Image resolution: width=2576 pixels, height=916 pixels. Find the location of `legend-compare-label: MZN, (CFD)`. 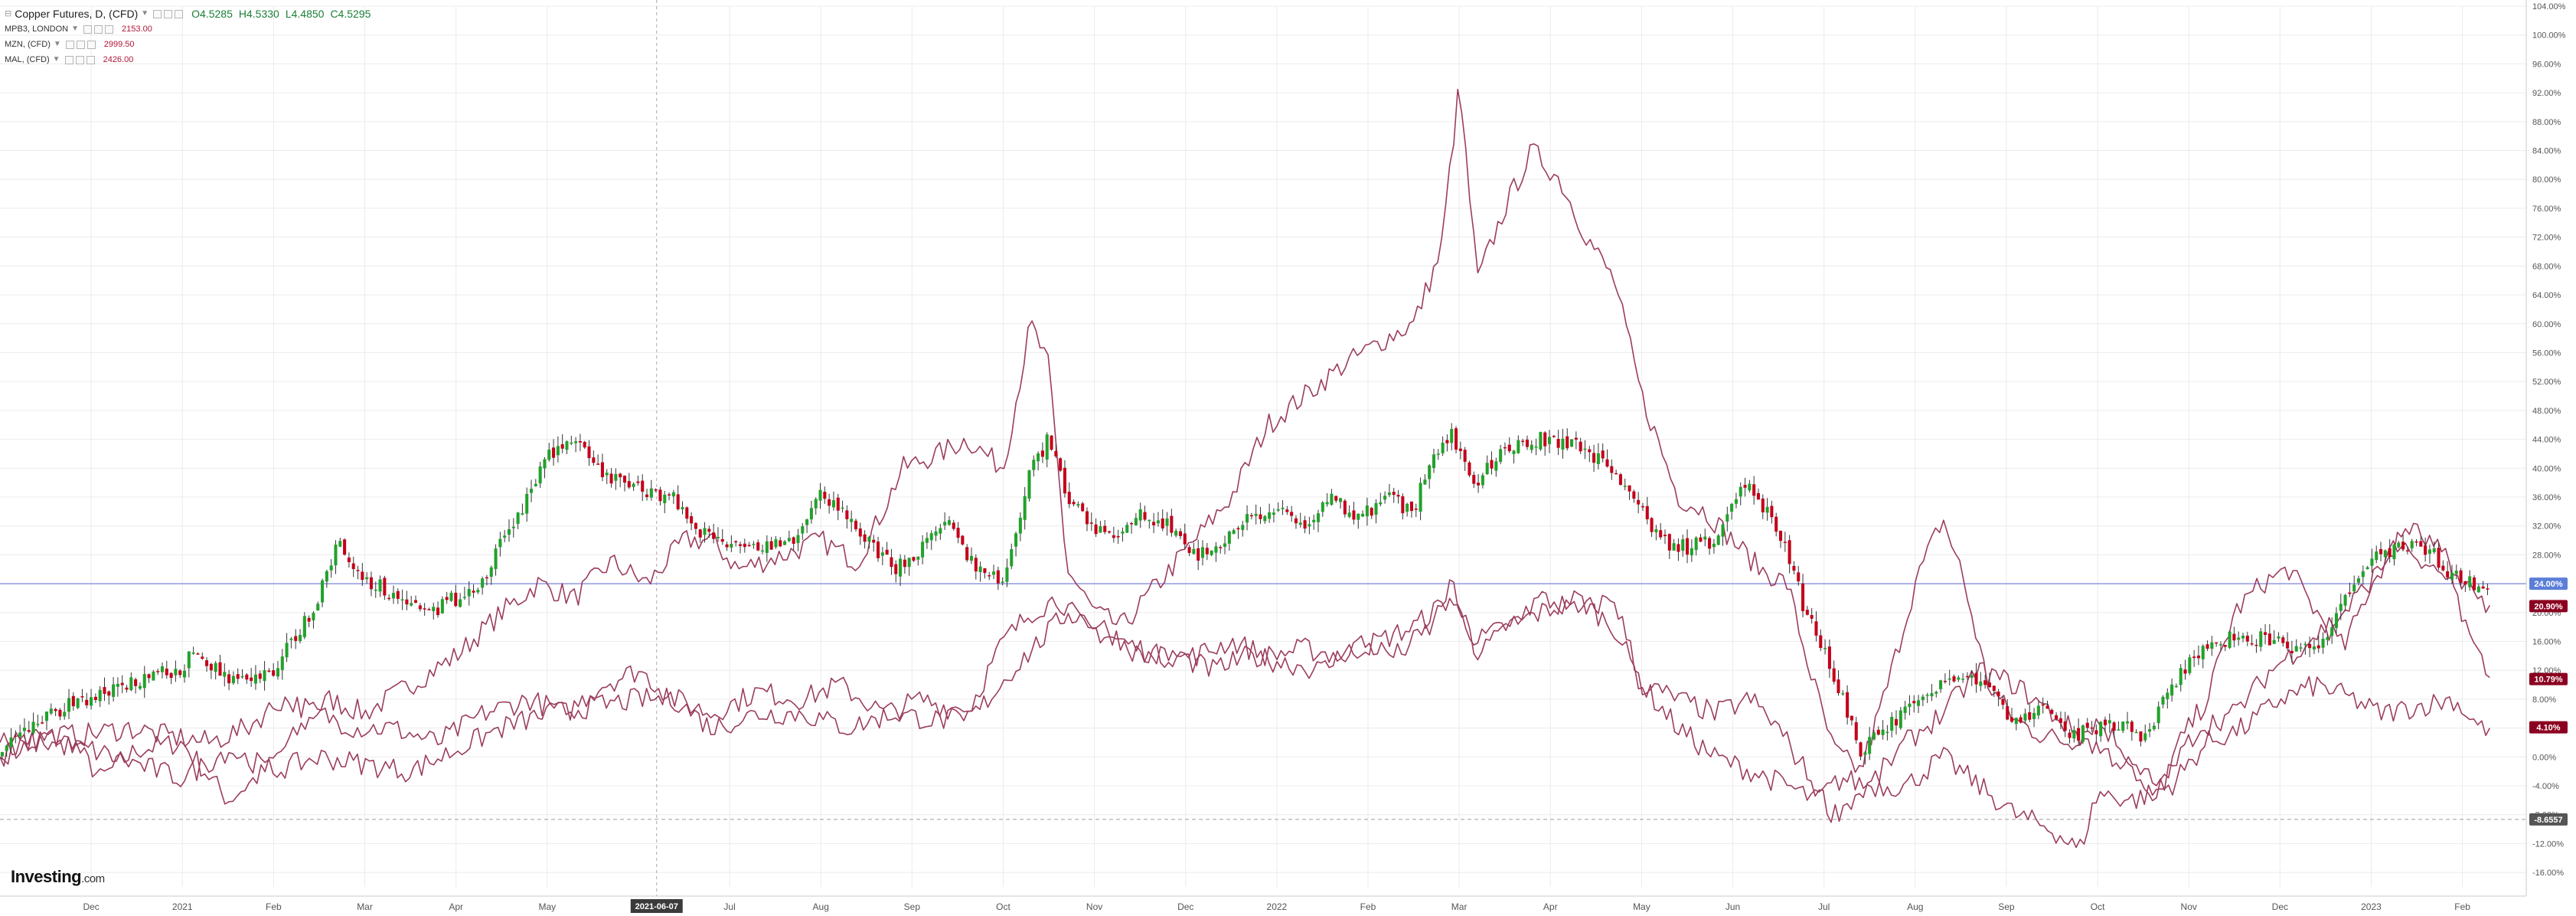

legend-compare-label: MZN, (CFD) is located at coordinates (28, 45).